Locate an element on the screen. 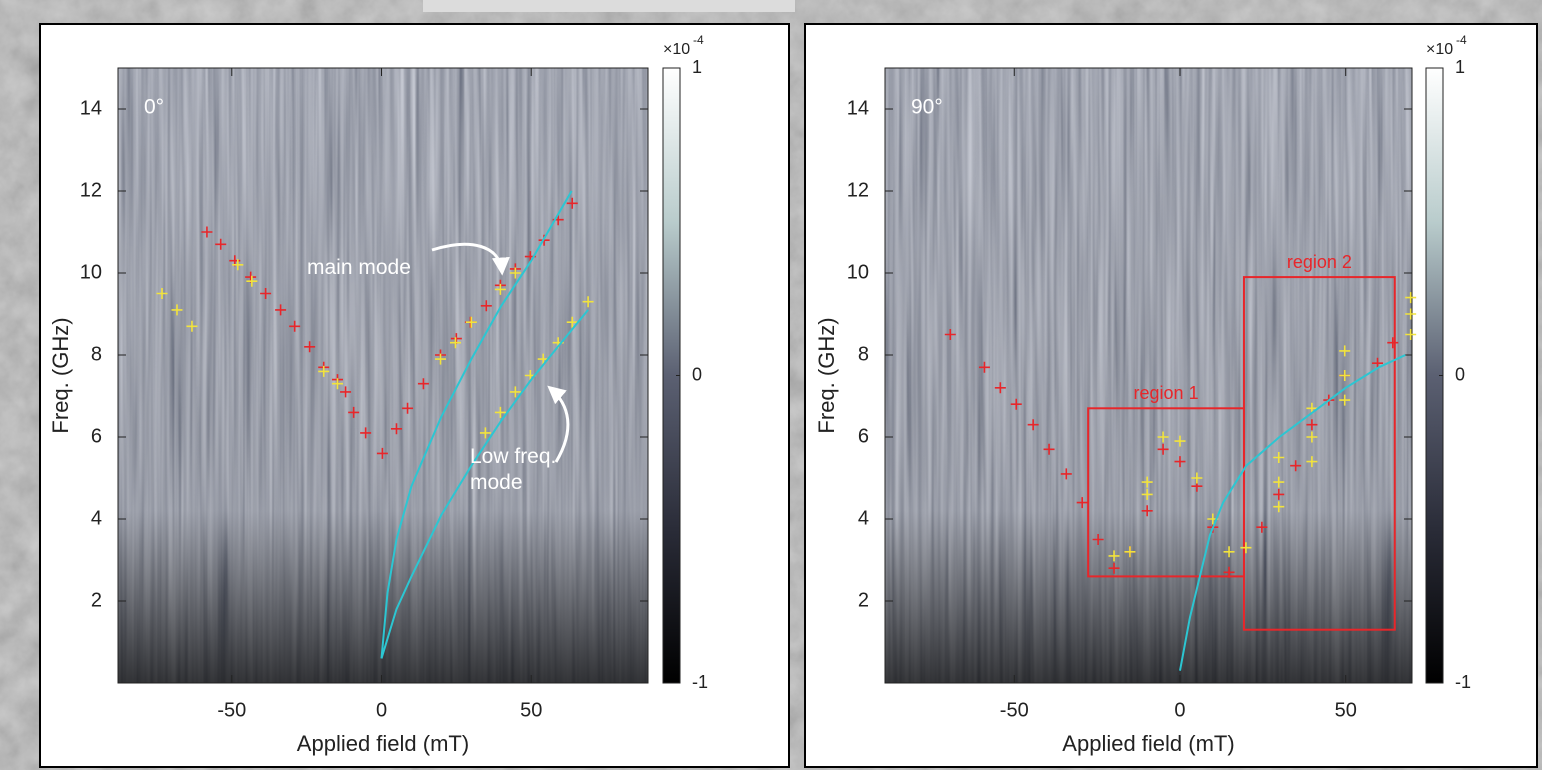 The image size is (1542, 770). y-tick-label: 2 is located at coordinates (863, 600).